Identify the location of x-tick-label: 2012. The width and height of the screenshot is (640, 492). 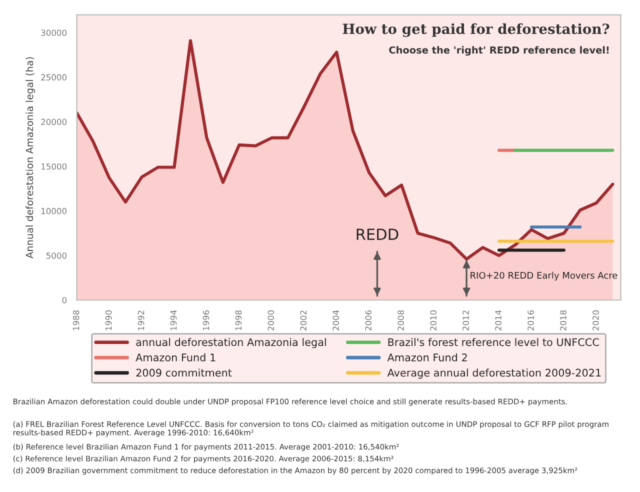
(465, 320).